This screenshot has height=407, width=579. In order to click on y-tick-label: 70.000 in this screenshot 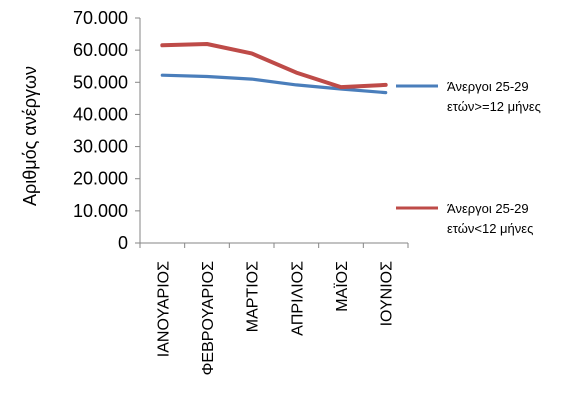, I will do `click(100, 18)`.